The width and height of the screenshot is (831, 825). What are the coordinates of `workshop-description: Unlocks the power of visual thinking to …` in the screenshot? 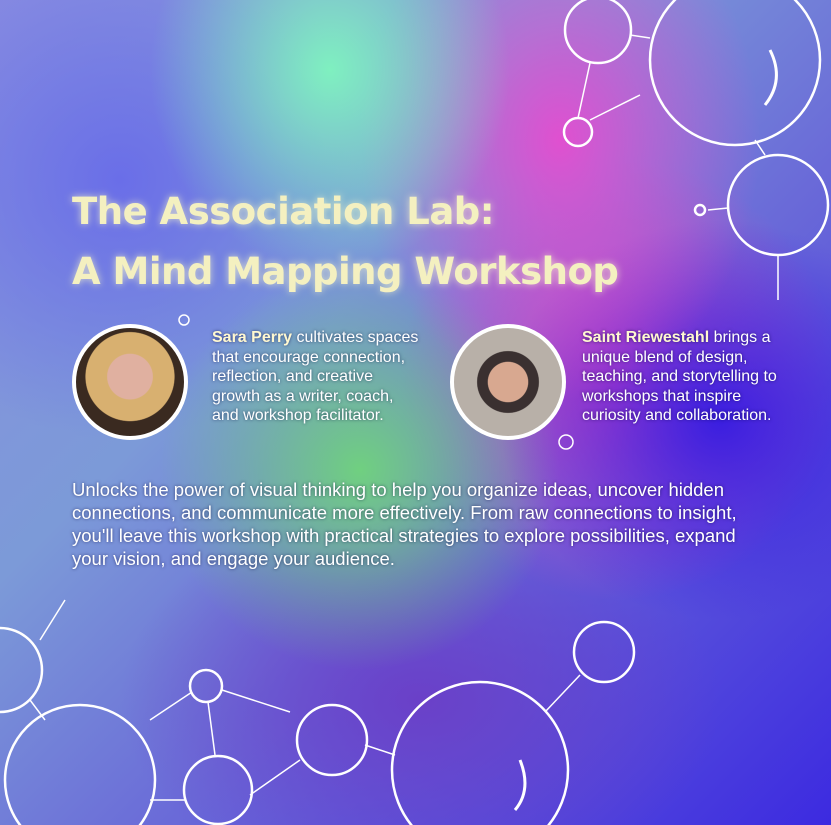 It's located at (404, 524).